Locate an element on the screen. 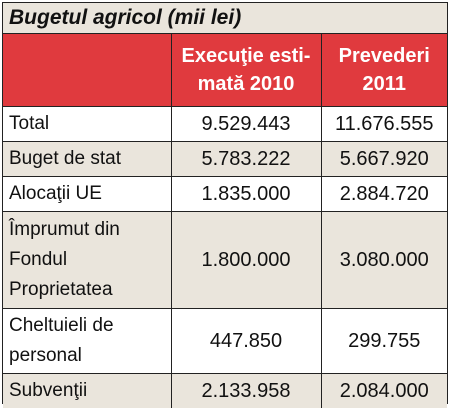 This screenshot has width=450, height=408. prev-2011-value: 299.755 is located at coordinates (384, 341).